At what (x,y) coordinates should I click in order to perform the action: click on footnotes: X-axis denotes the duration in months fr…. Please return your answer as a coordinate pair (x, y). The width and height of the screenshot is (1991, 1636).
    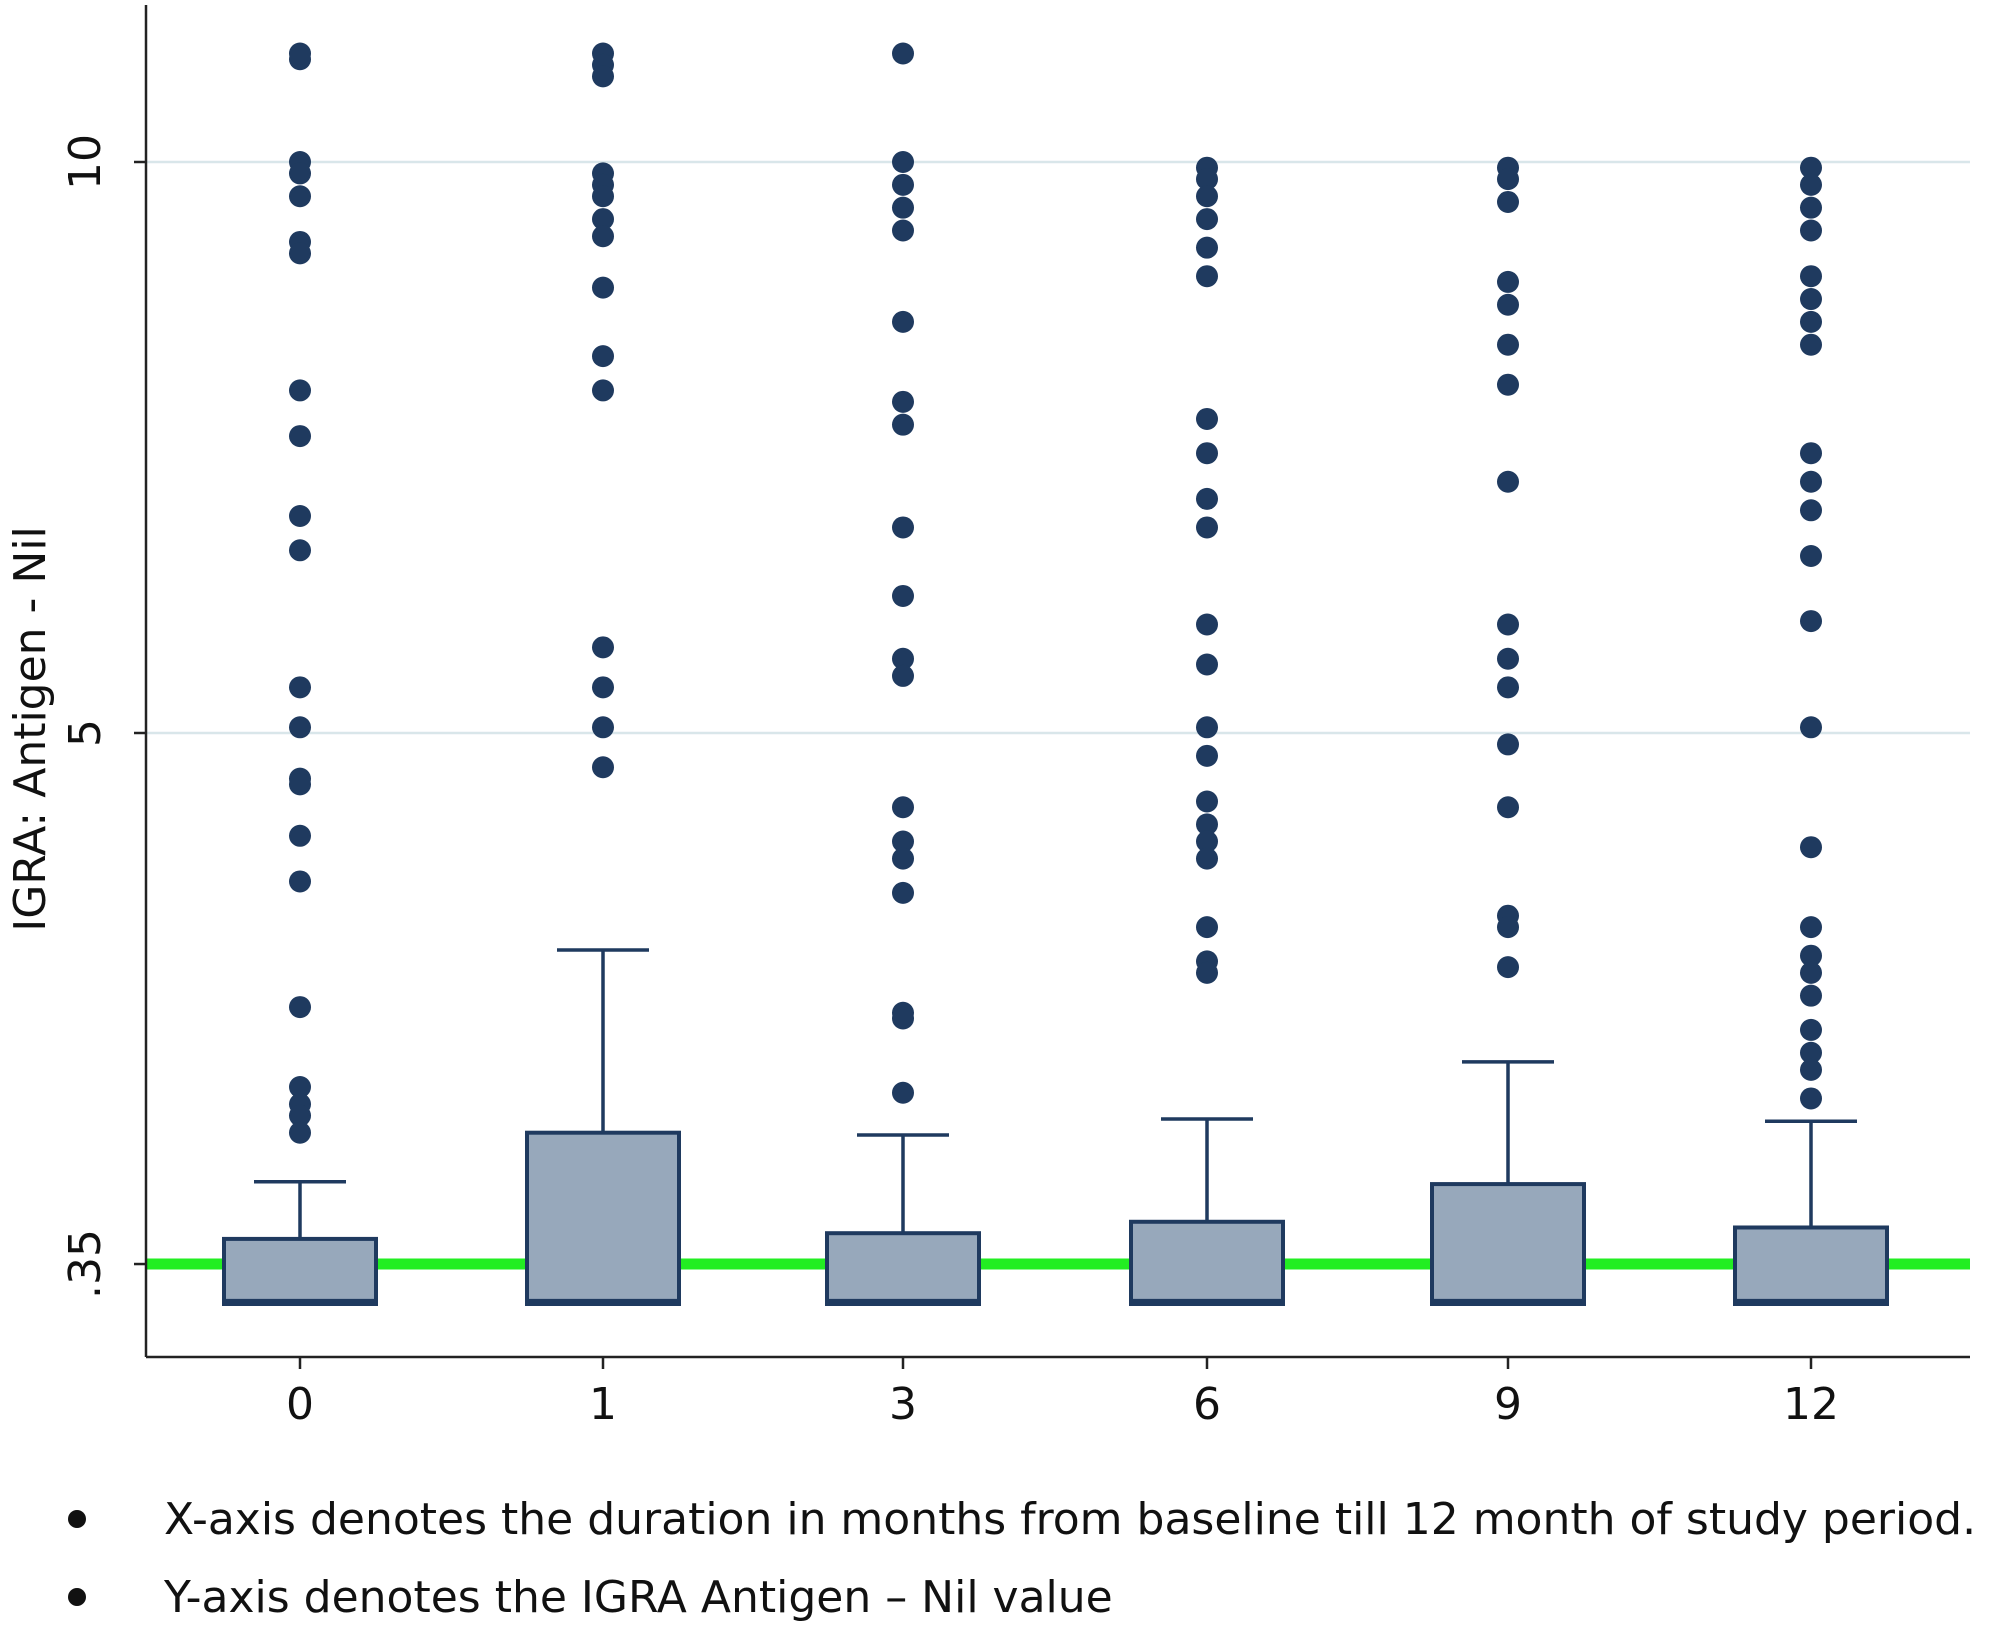
    Looking at the image, I should click on (1023, 1558).